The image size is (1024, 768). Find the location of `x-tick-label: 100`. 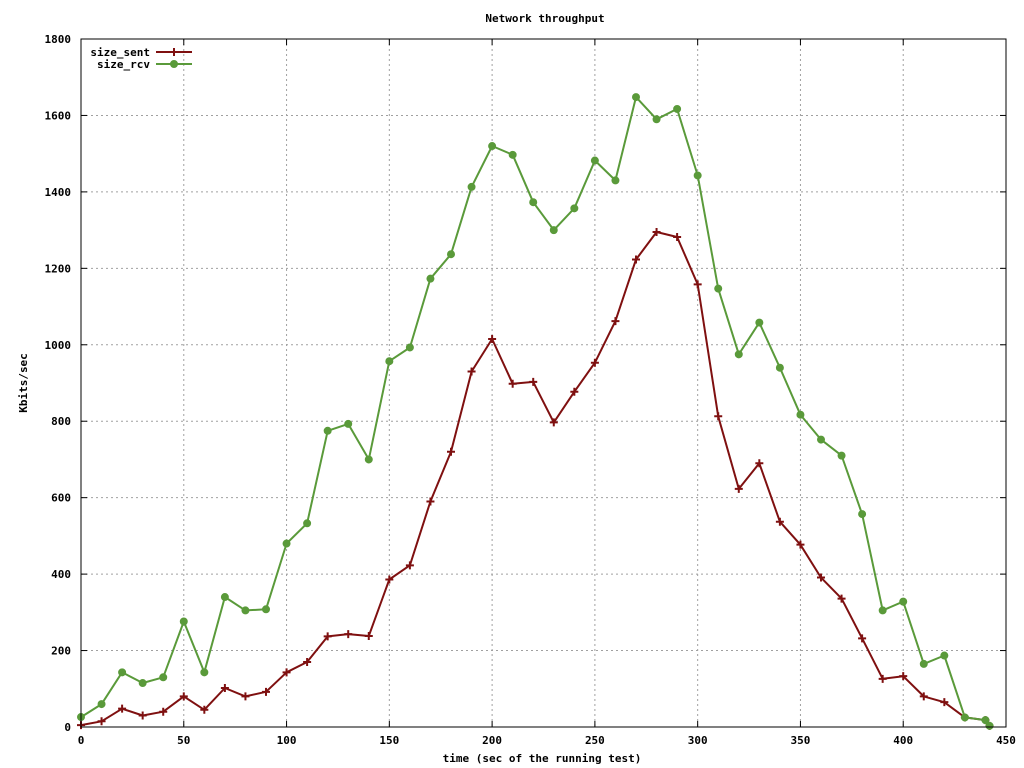

x-tick-label: 100 is located at coordinates (287, 740).